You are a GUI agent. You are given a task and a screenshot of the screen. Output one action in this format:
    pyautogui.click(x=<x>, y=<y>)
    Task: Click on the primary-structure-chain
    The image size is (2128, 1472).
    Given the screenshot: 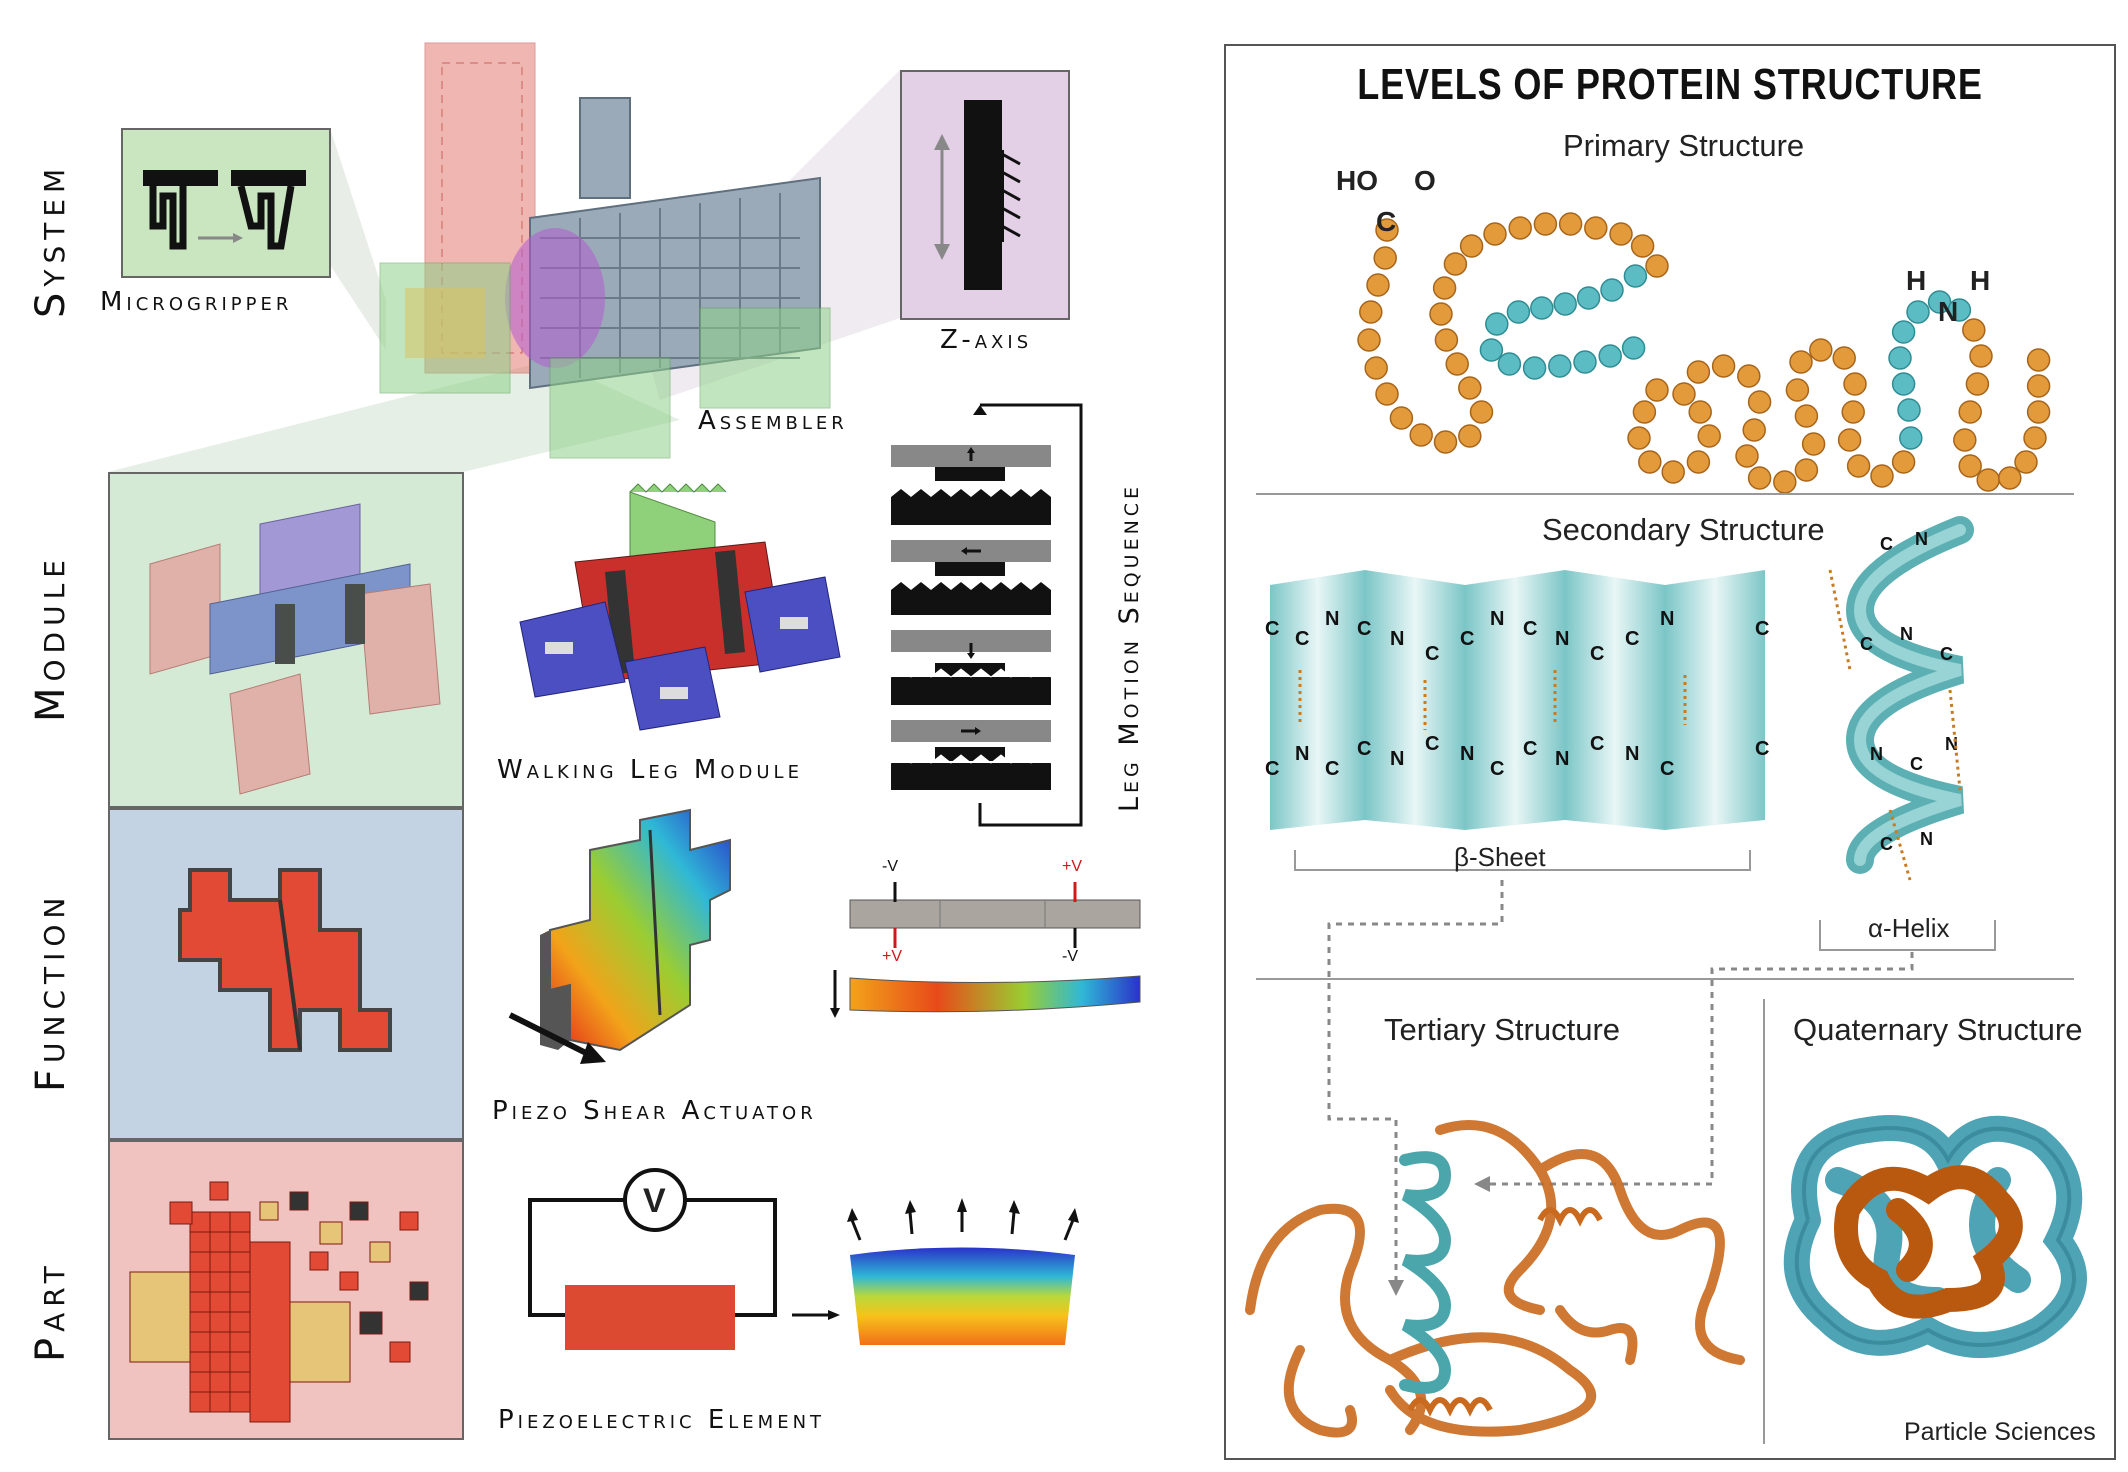 What is the action you would take?
    pyautogui.click(x=1704, y=353)
    